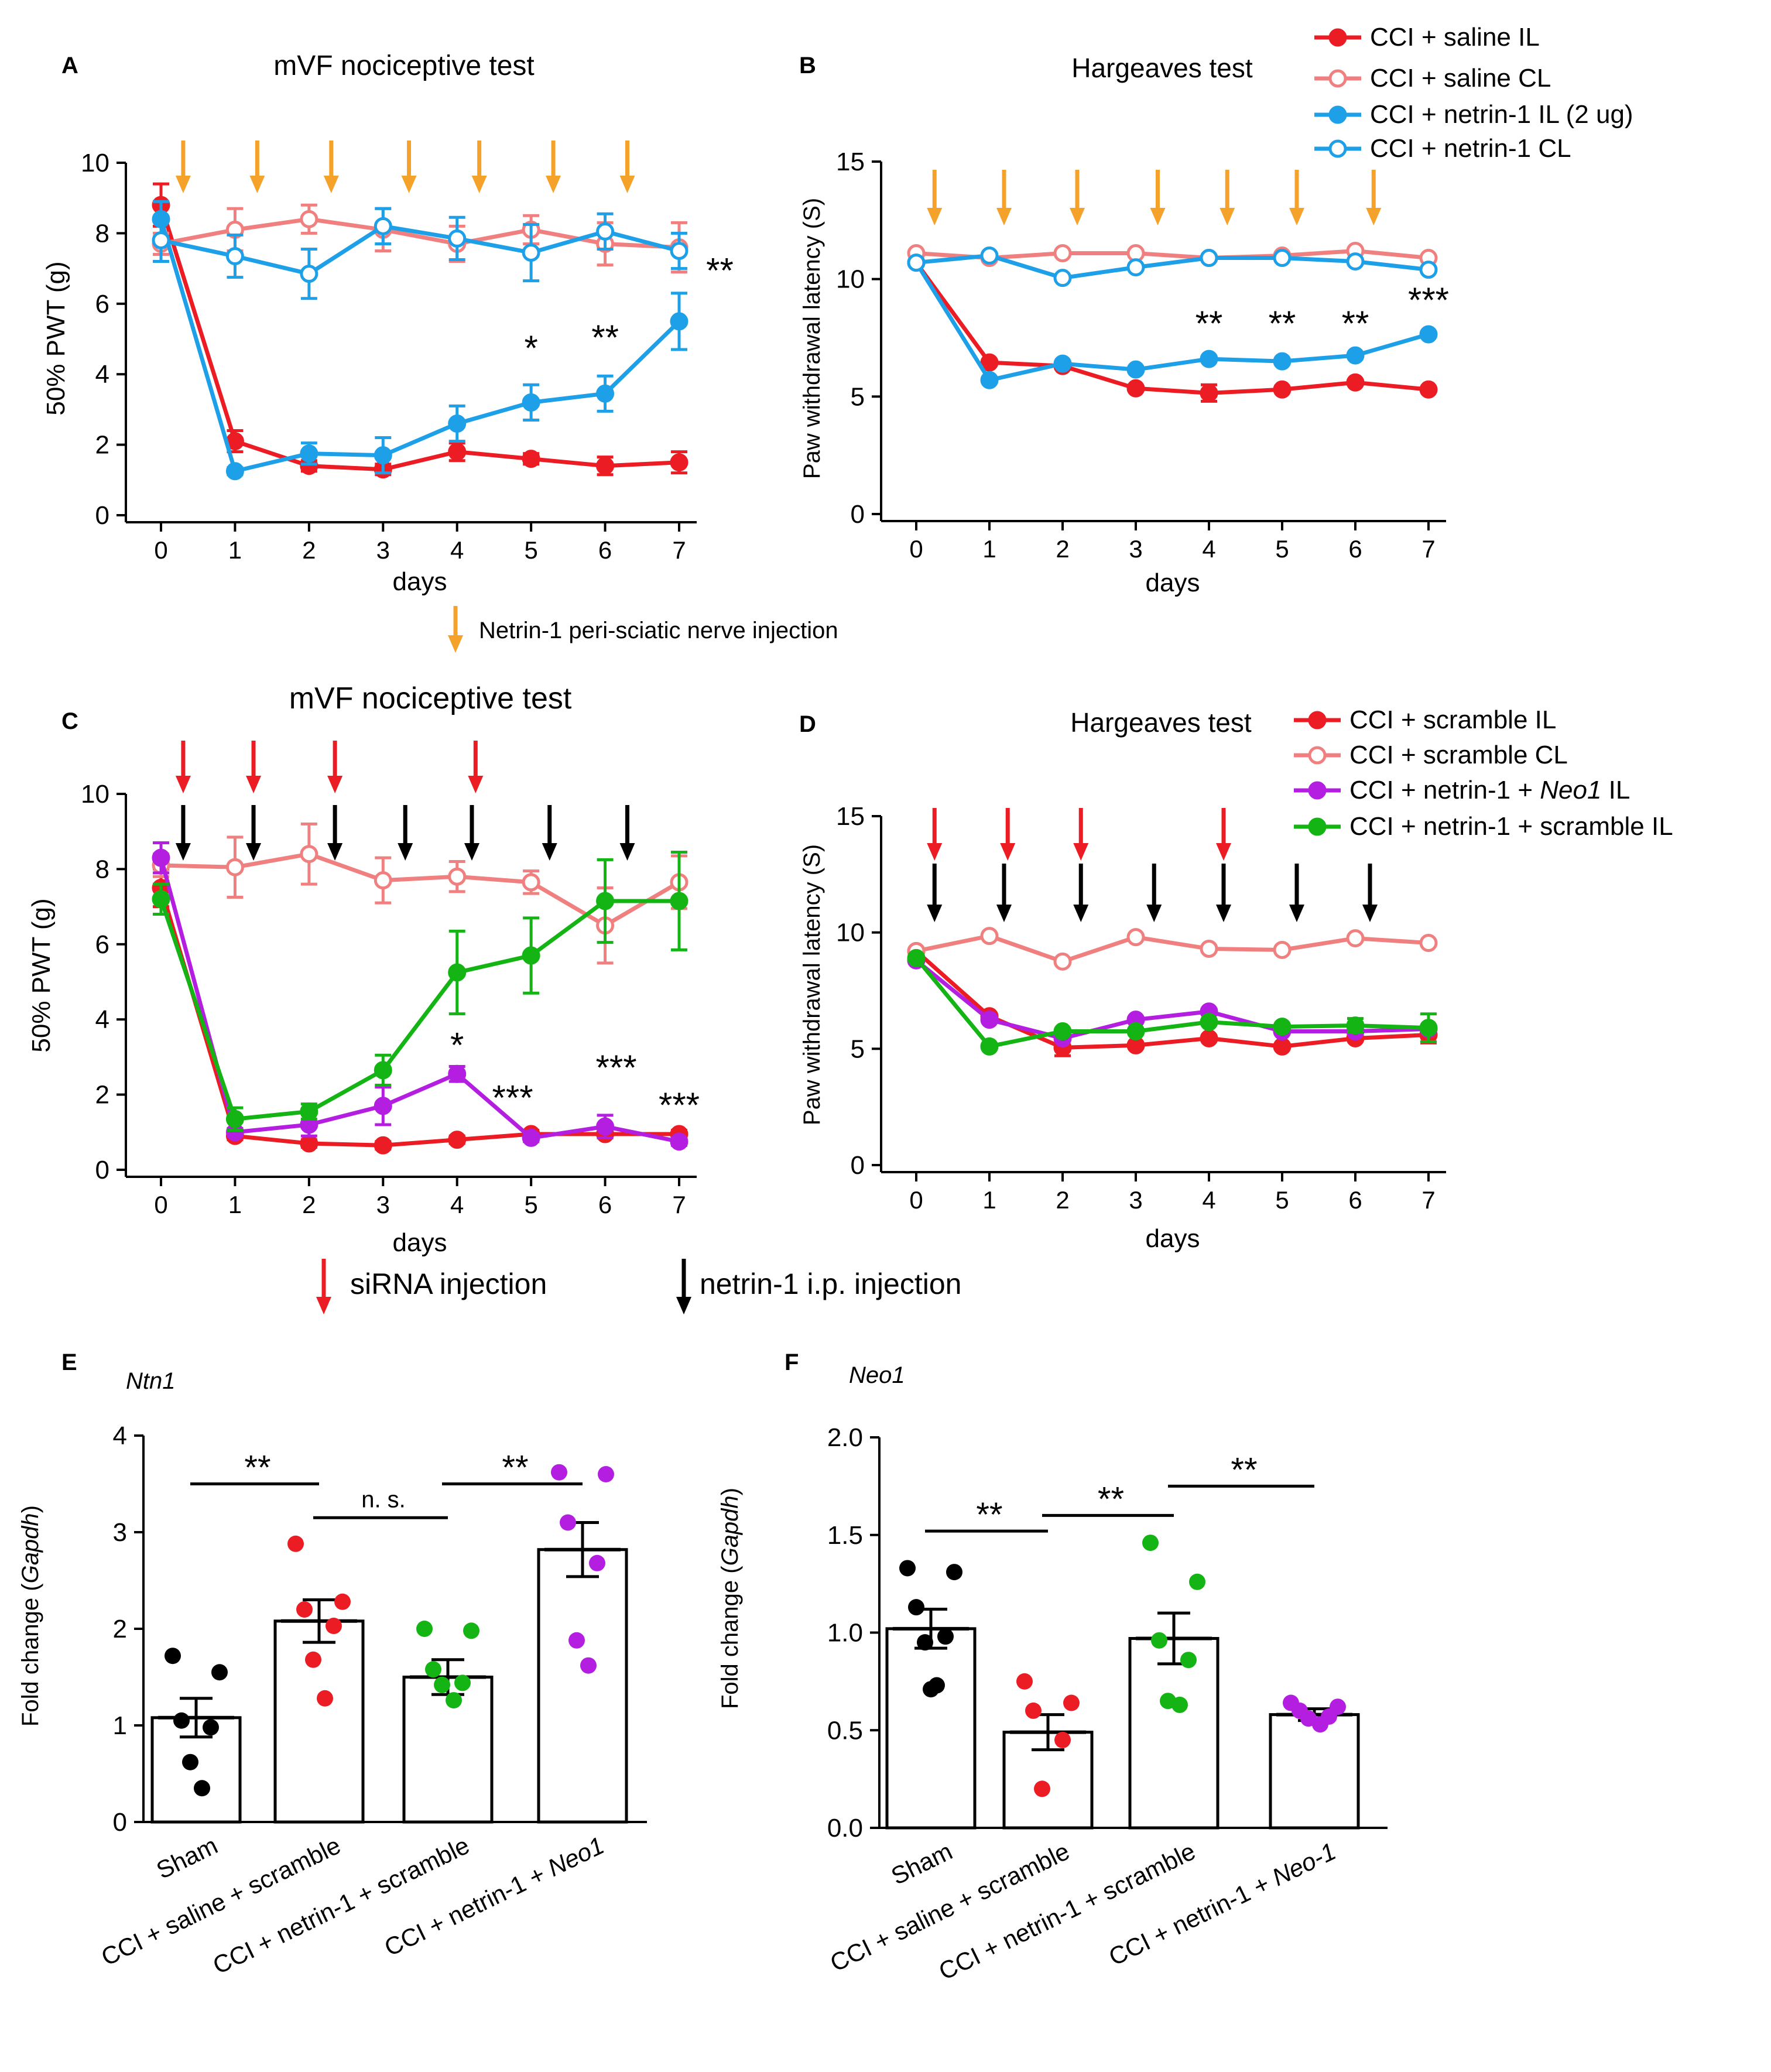 This screenshot has width=1771, height=2072. Describe the element at coordinates (257, 1468) in the screenshot. I see `comparison-label-E-0: **` at that location.